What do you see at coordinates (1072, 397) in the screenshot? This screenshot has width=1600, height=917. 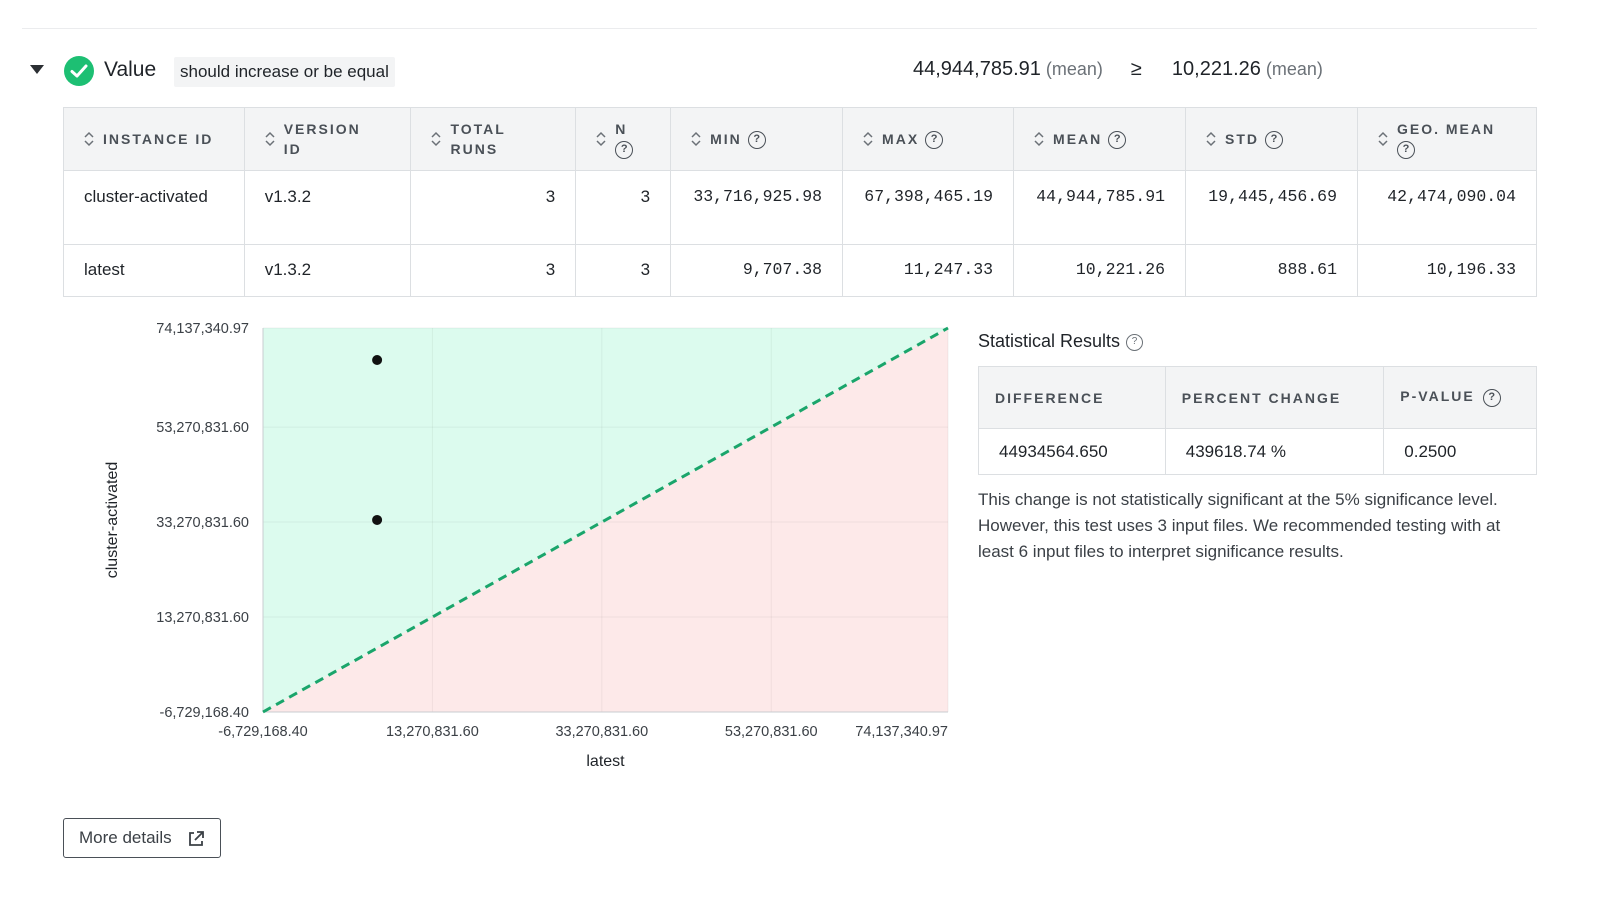 I see `col-difference: DIFFERENCE` at bounding box center [1072, 397].